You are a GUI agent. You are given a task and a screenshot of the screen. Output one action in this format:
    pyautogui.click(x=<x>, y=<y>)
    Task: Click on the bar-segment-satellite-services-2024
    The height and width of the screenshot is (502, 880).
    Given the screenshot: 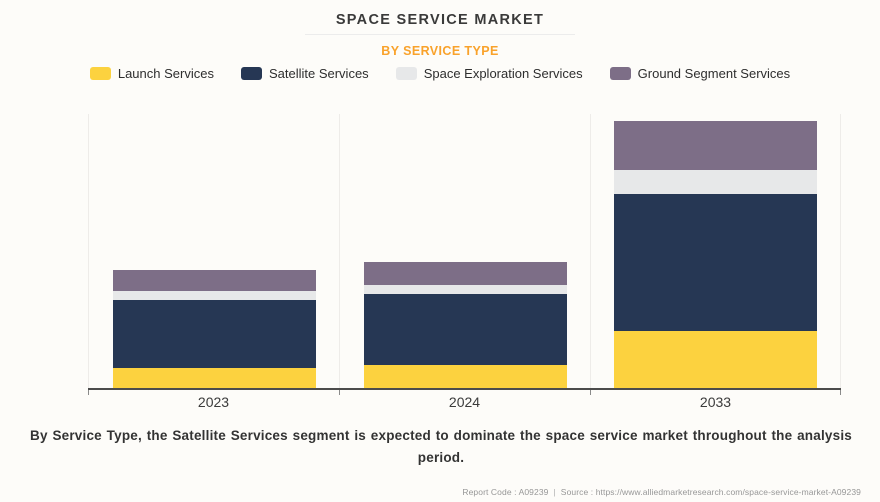 What is the action you would take?
    pyautogui.click(x=465, y=329)
    